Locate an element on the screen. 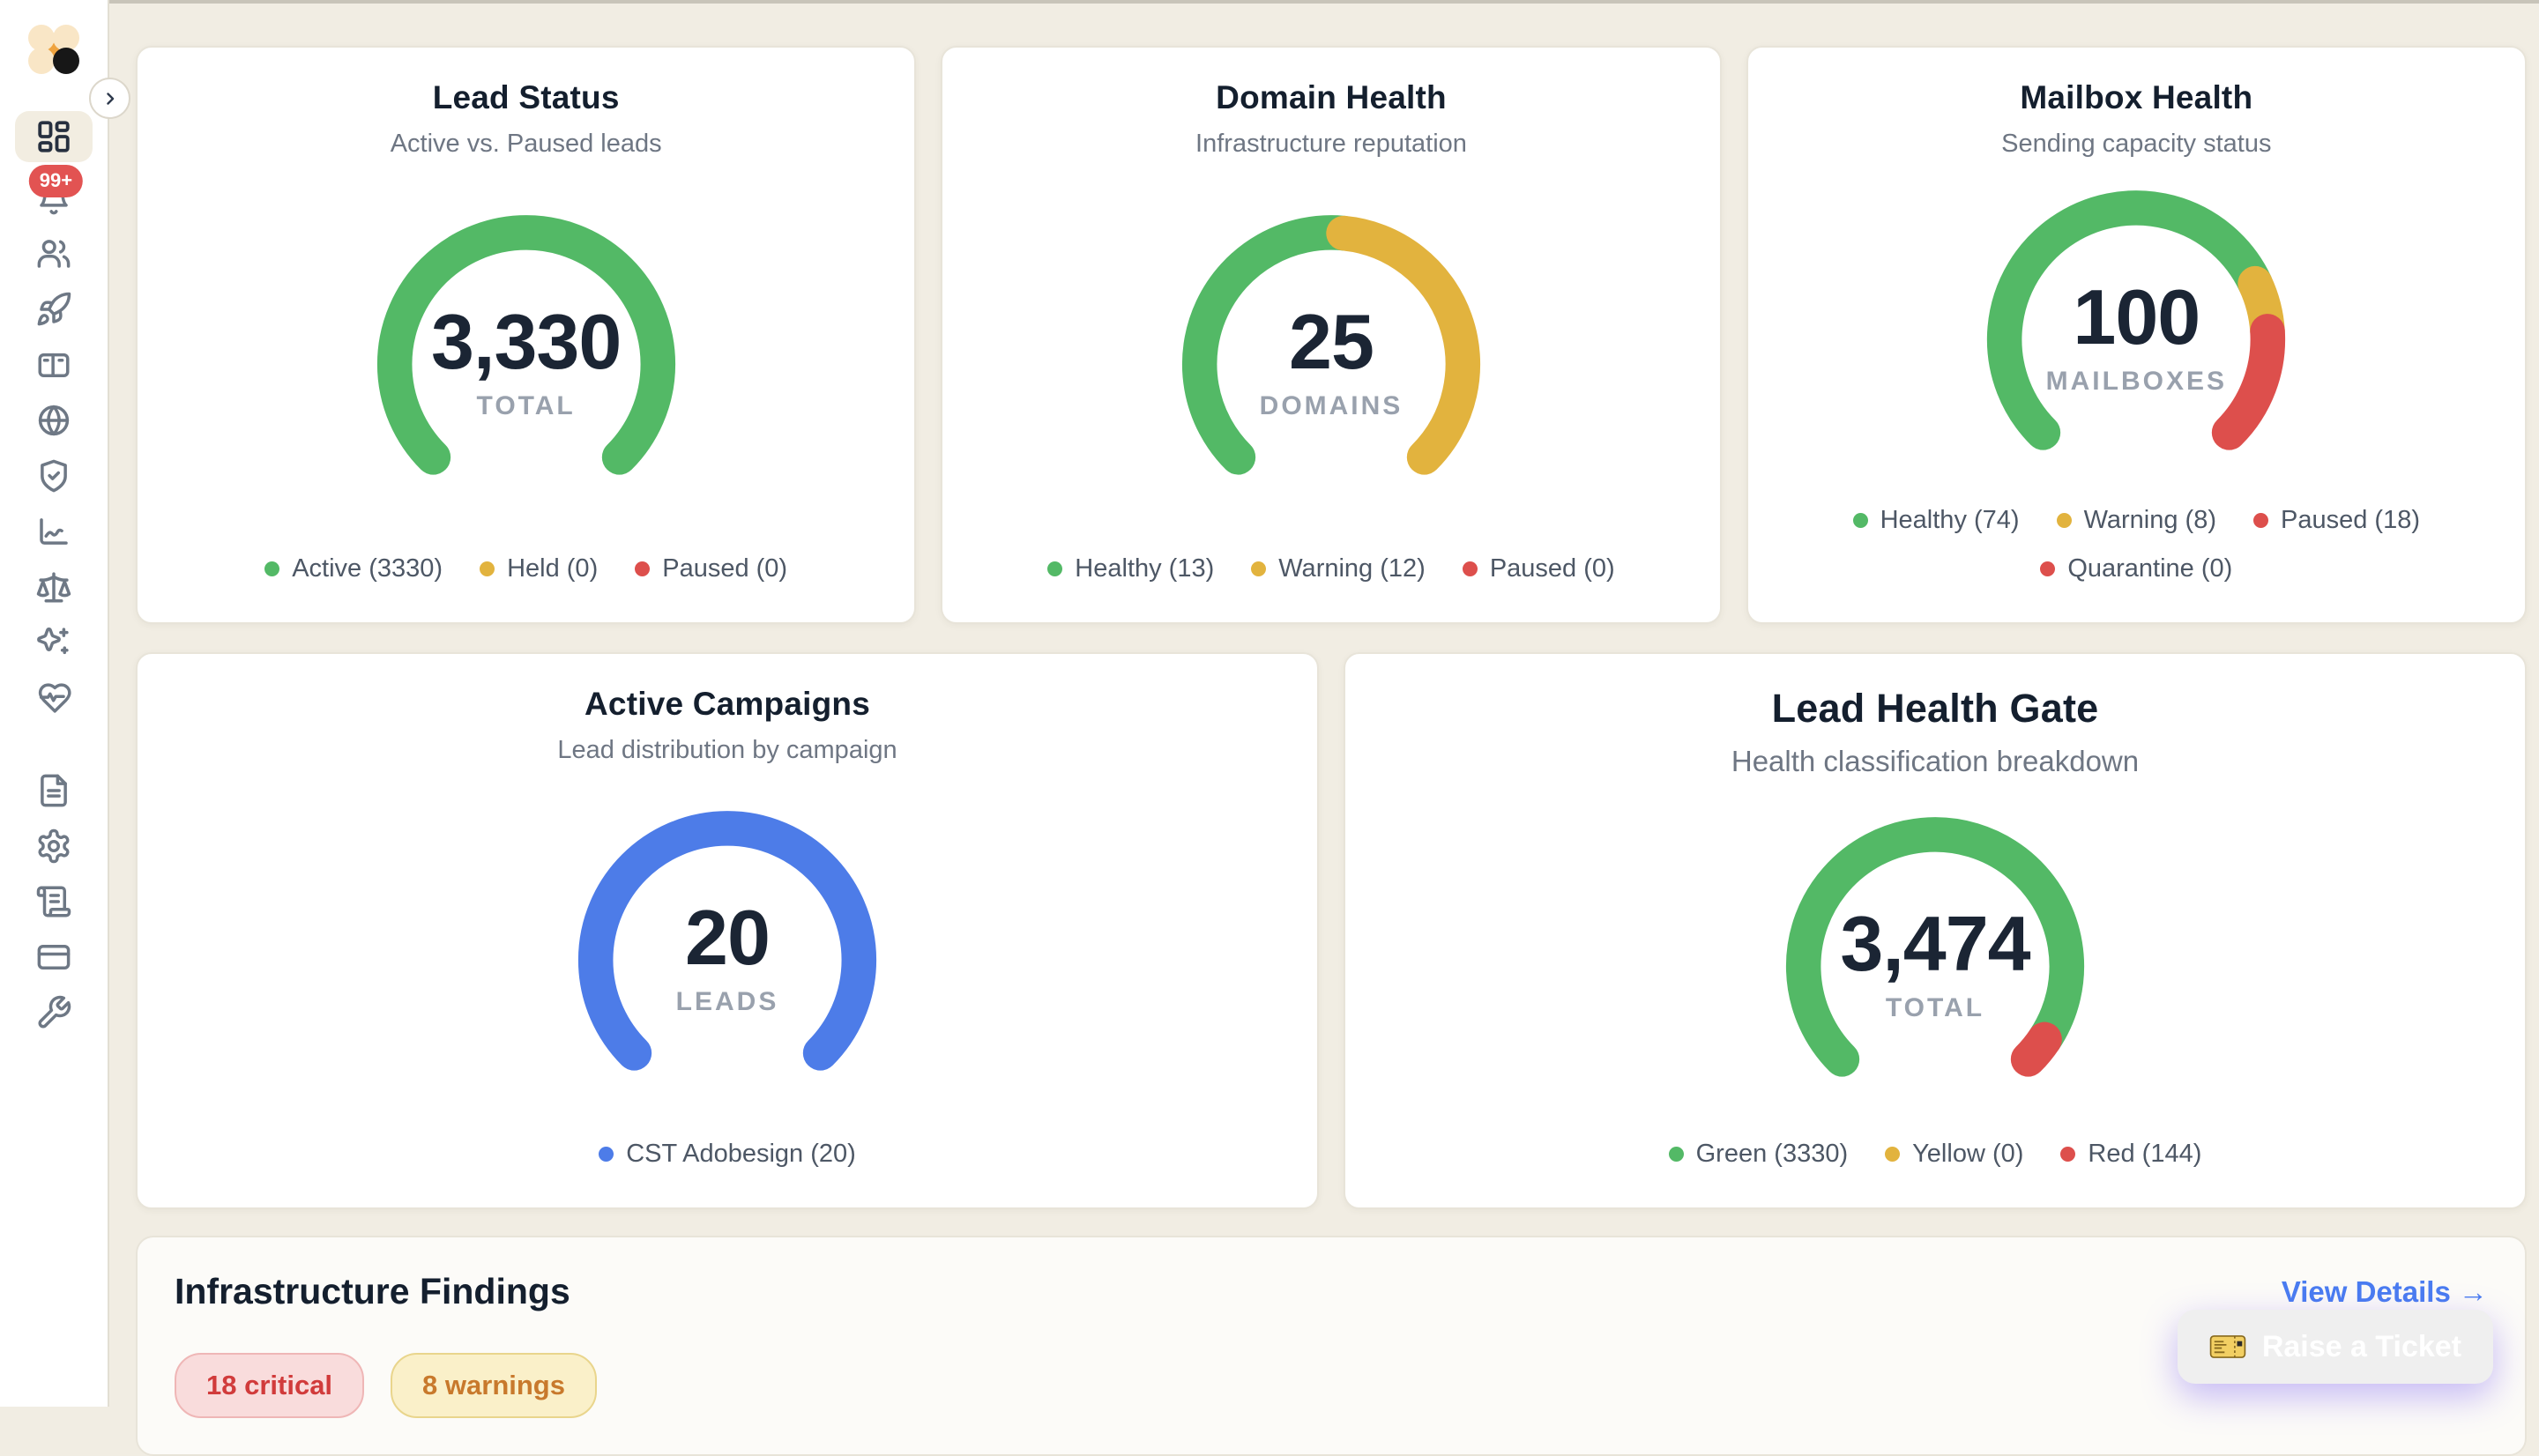  gauge-legend: Healthy (13) Warning (12) Paused (0) is located at coordinates (1331, 568).